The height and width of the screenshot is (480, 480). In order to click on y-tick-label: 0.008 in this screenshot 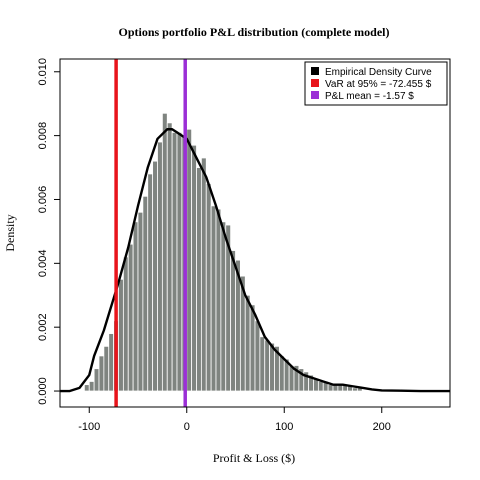, I will do `click(43, 136)`.